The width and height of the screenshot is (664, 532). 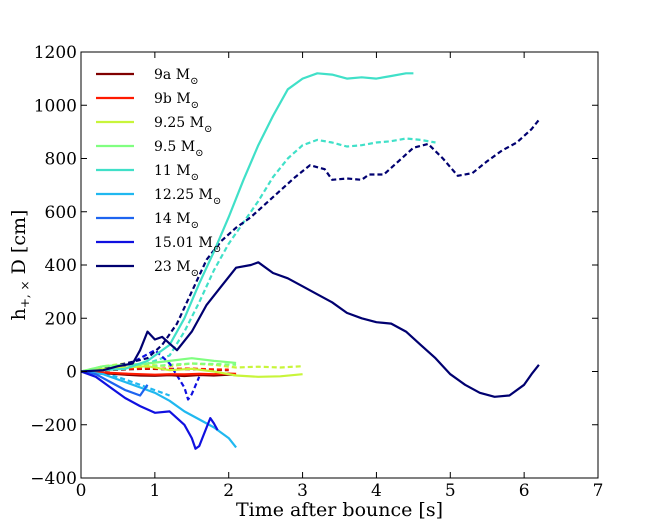 What do you see at coordinates (191, 367) in the screenshot?
I see `series-line-9-25-cross` at bounding box center [191, 367].